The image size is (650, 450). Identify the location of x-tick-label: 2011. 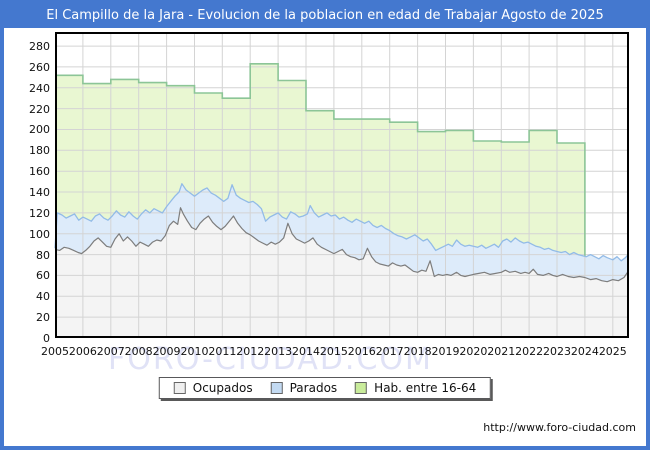
(222, 351).